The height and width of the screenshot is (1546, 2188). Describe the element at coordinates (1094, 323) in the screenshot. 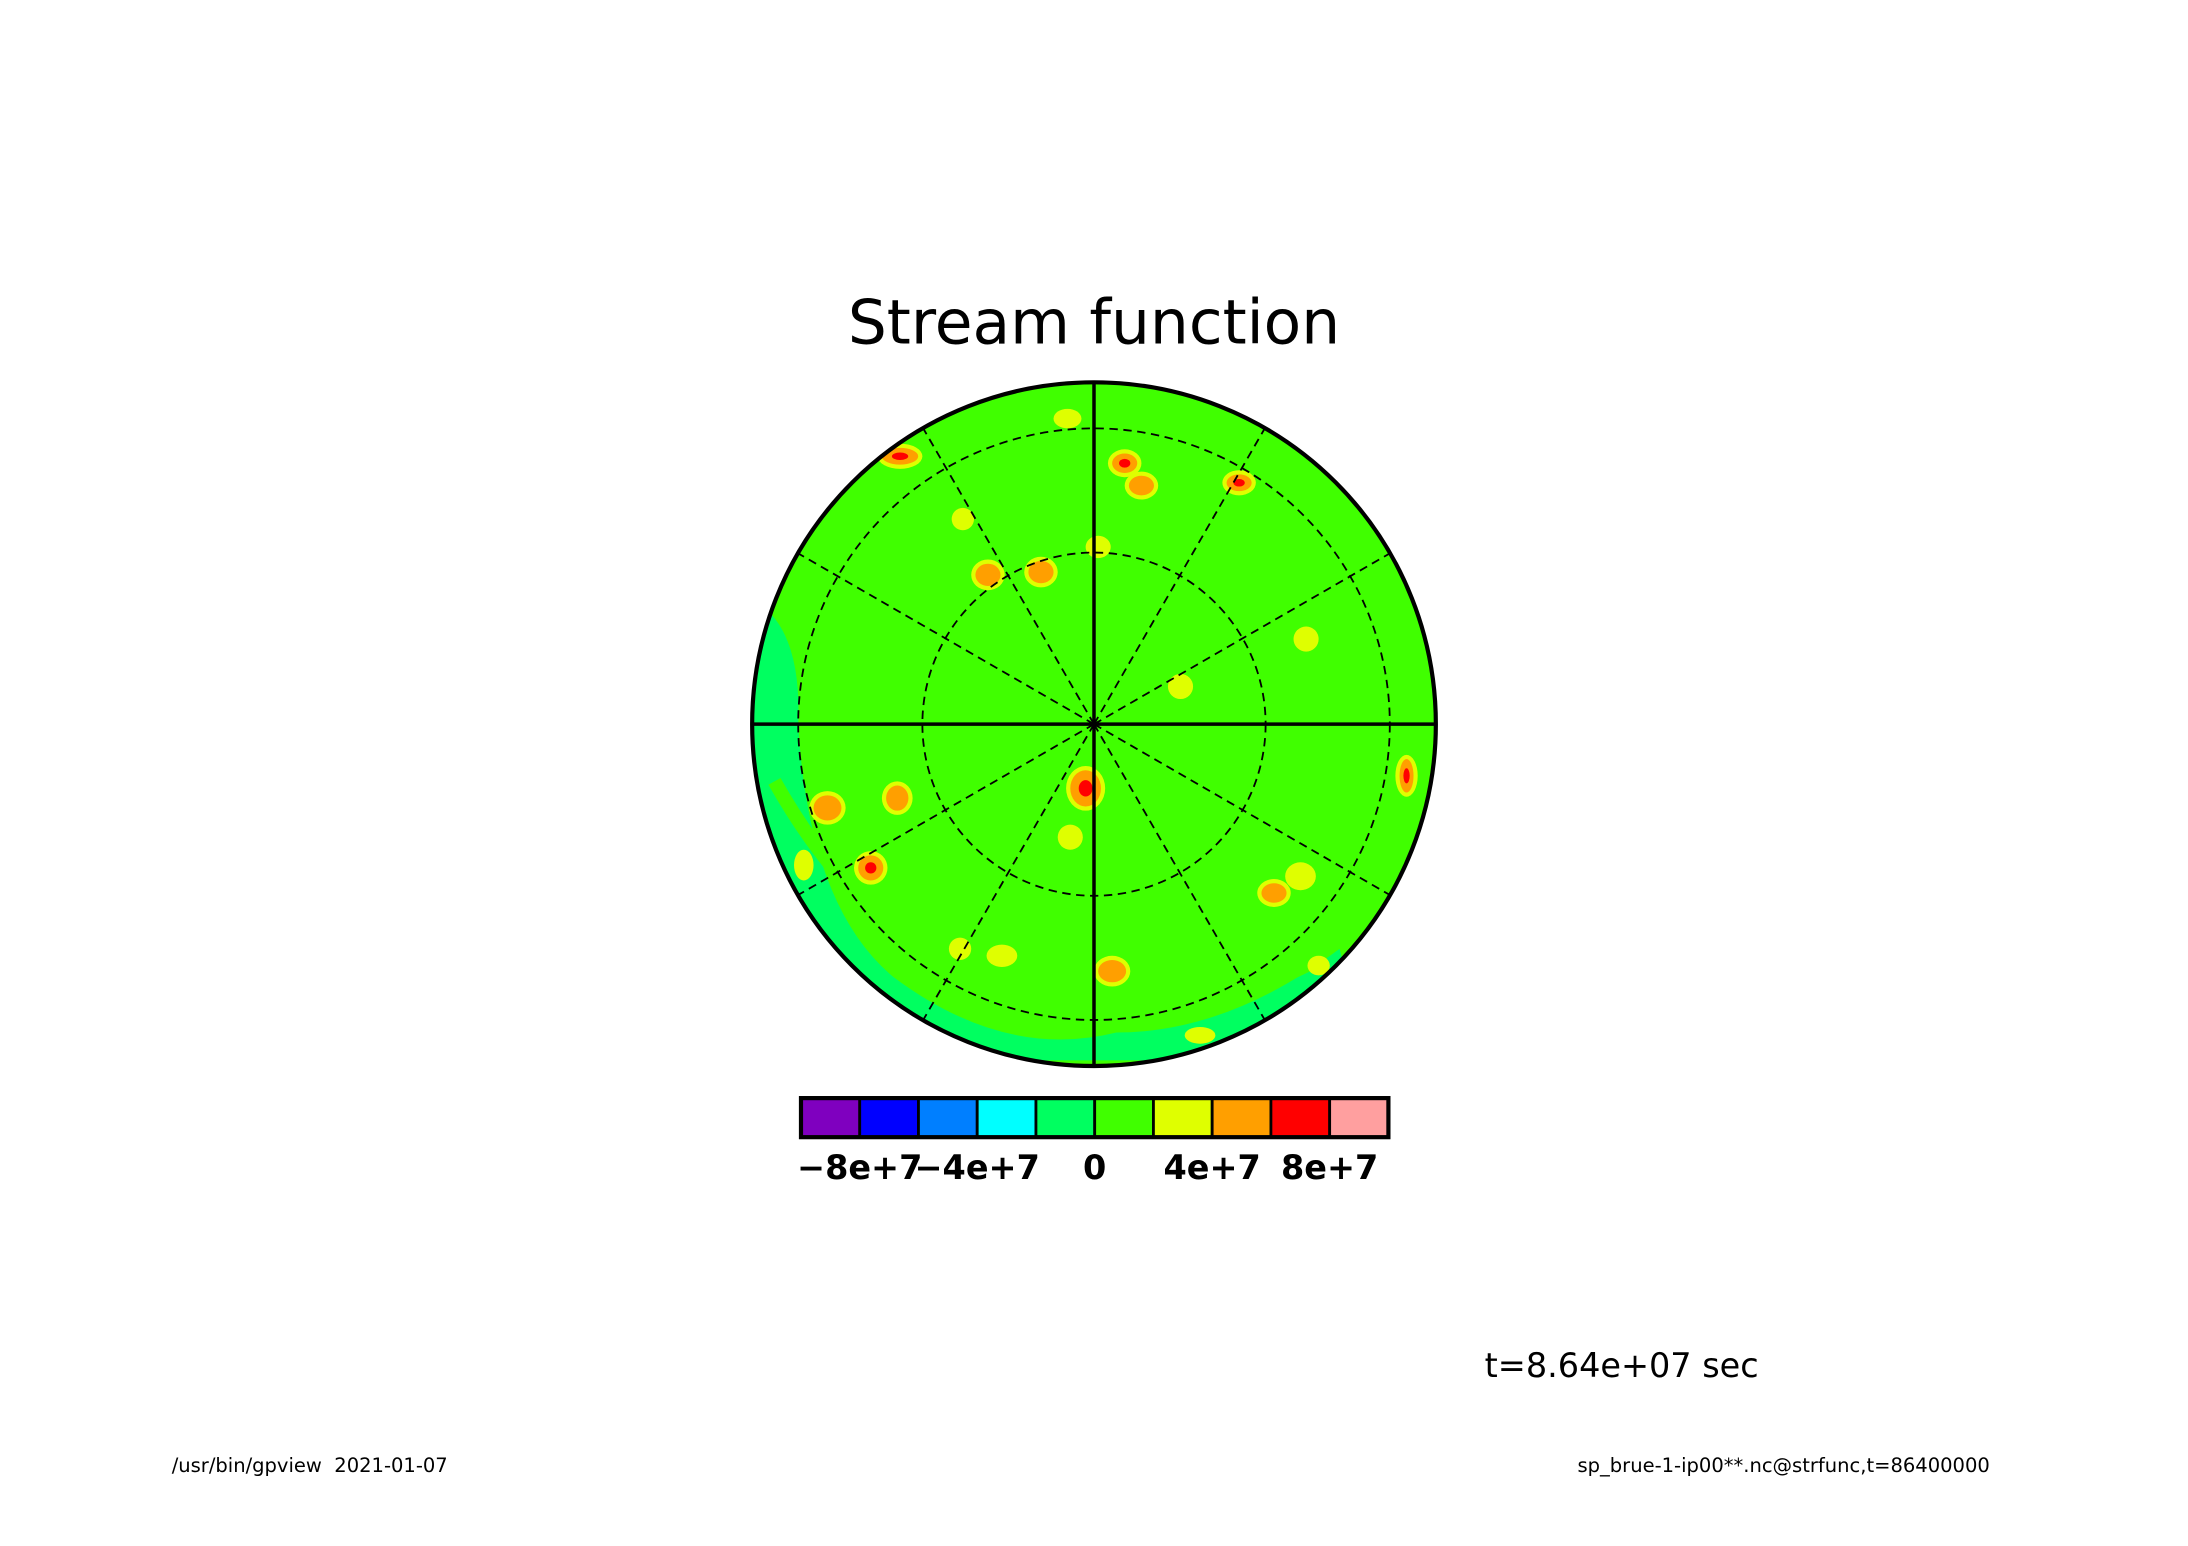

I see `chart-title: Stream function` at that location.